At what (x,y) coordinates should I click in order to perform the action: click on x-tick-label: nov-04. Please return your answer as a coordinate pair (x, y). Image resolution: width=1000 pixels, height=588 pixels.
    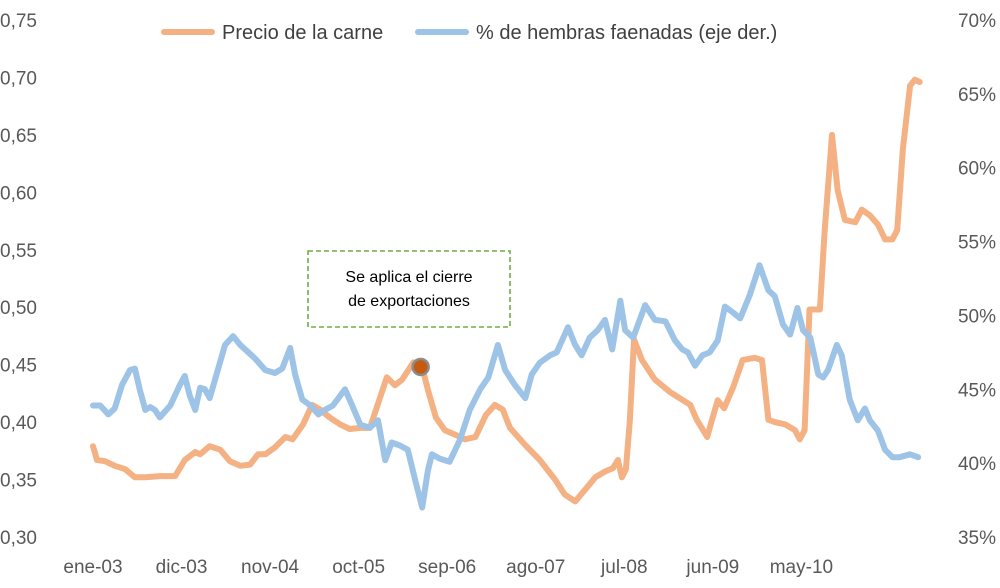
    Looking at the image, I should click on (270, 567).